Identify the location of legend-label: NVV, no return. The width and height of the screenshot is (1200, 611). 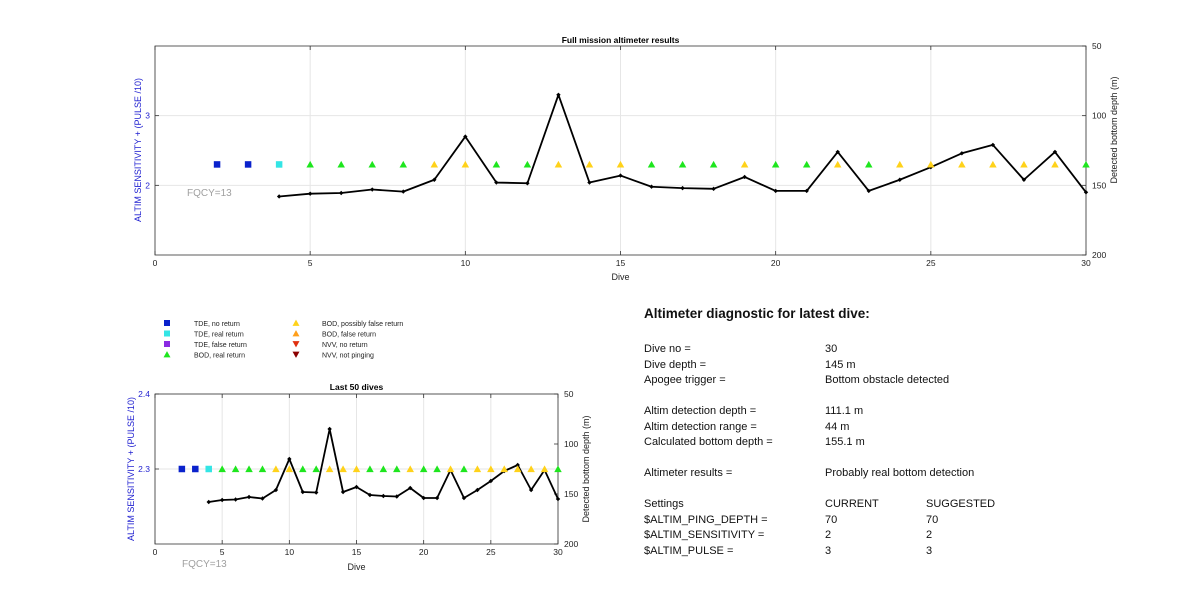
(345, 345).